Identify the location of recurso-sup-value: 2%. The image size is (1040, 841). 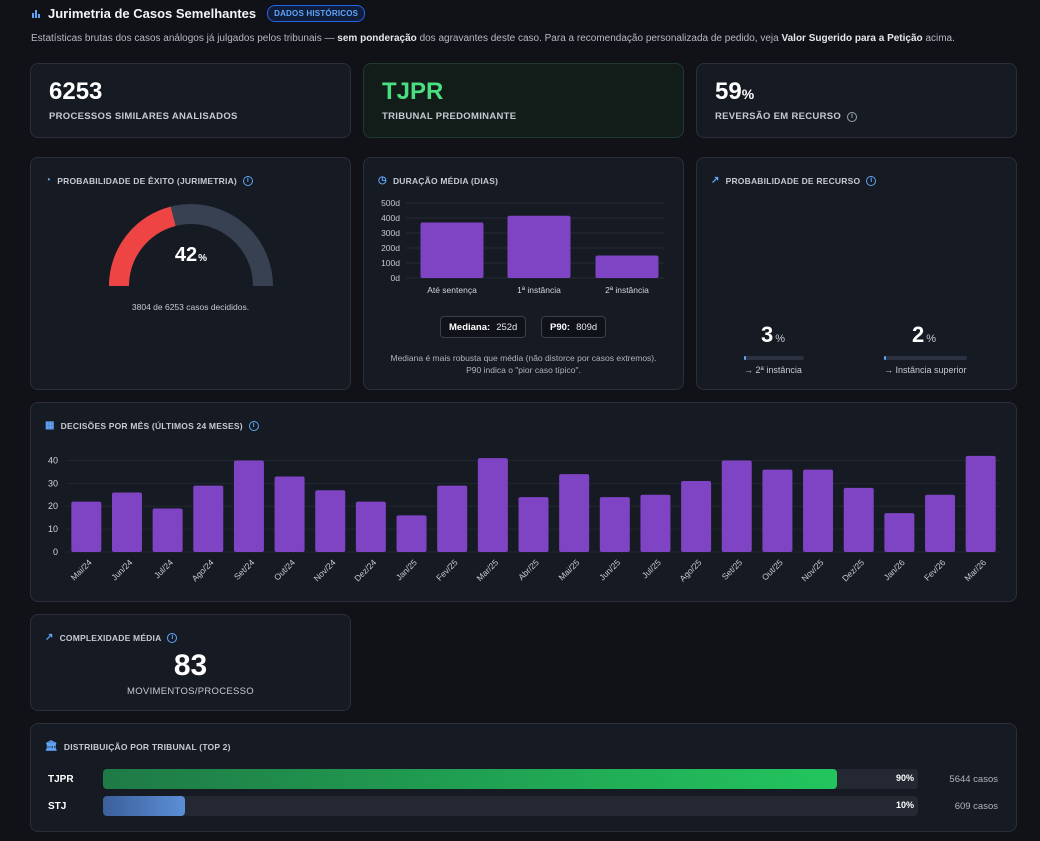
(924, 334).